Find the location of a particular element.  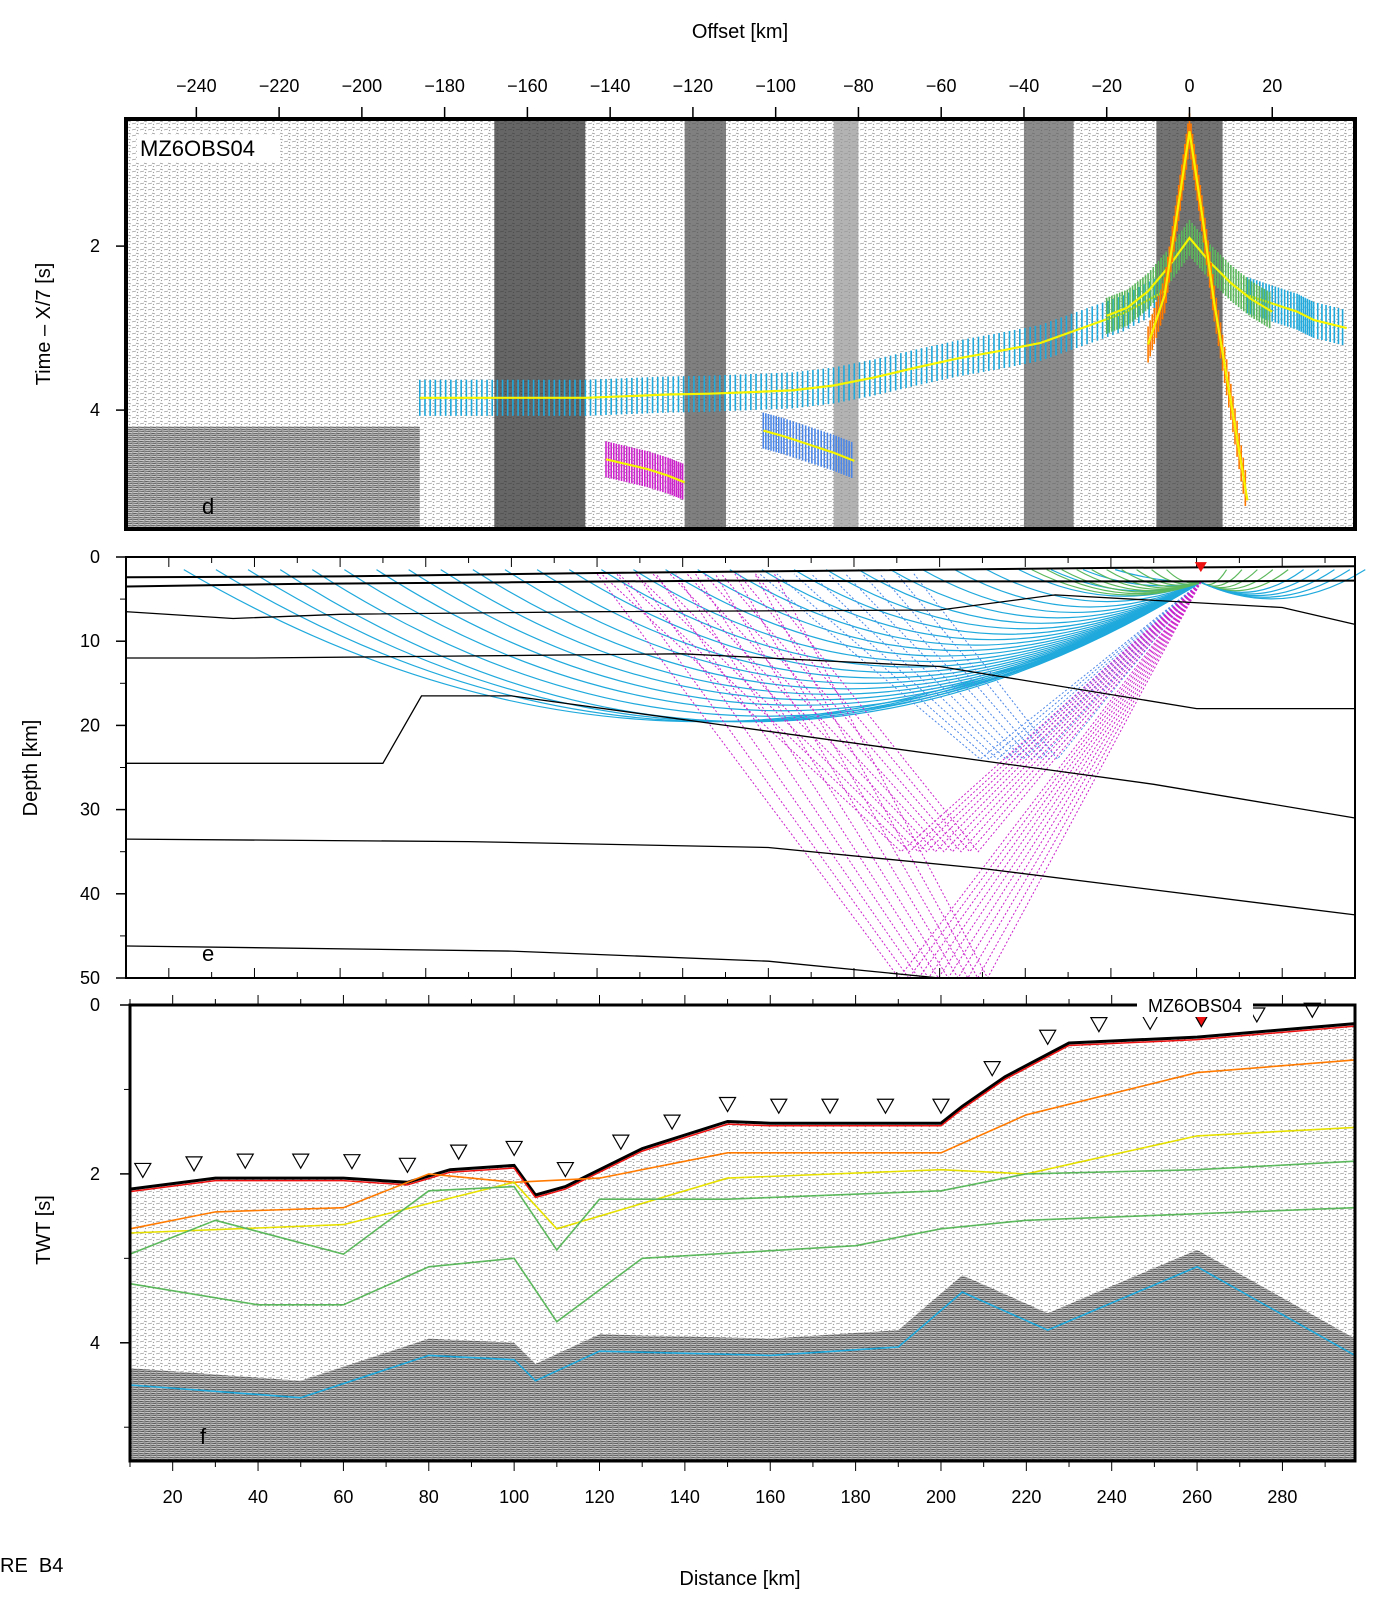

ray-magenta-deep is located at coordinates (938, 776).